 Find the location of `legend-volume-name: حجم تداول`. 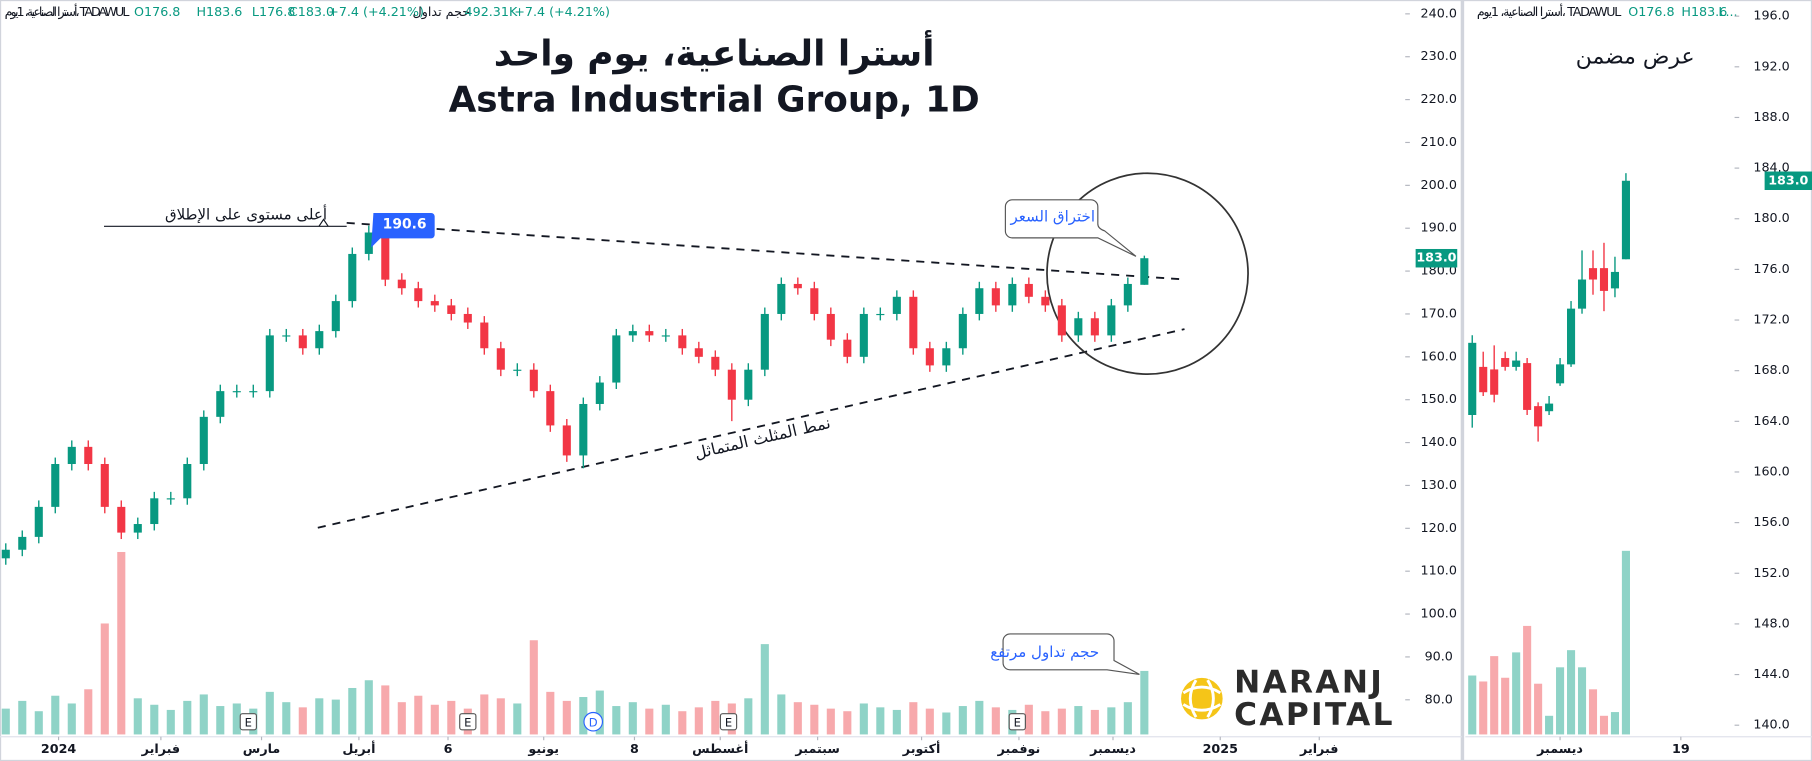

legend-volume-name: حجم تداول is located at coordinates (442, 12).